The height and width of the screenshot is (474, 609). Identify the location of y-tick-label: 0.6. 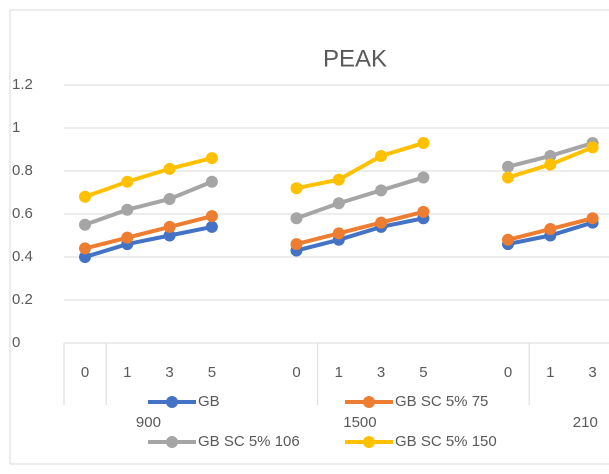
(22, 213).